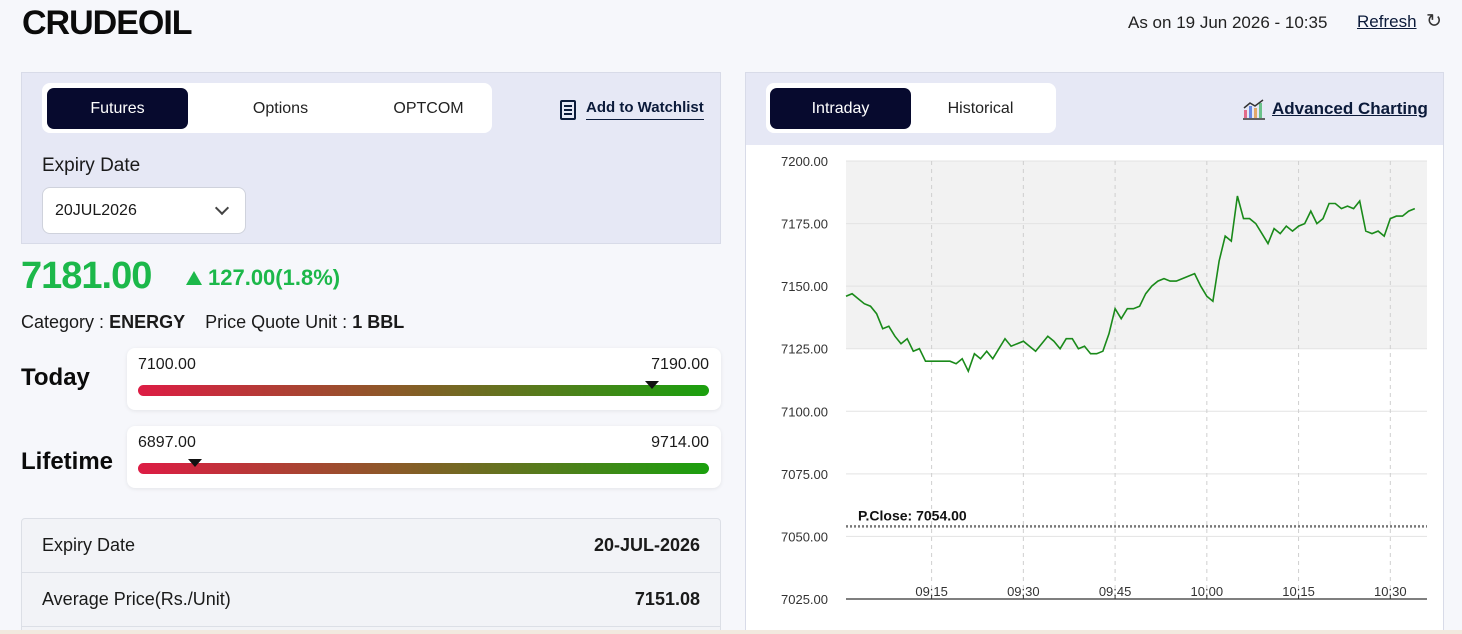  I want to click on today-high: 7190.00, so click(680, 364).